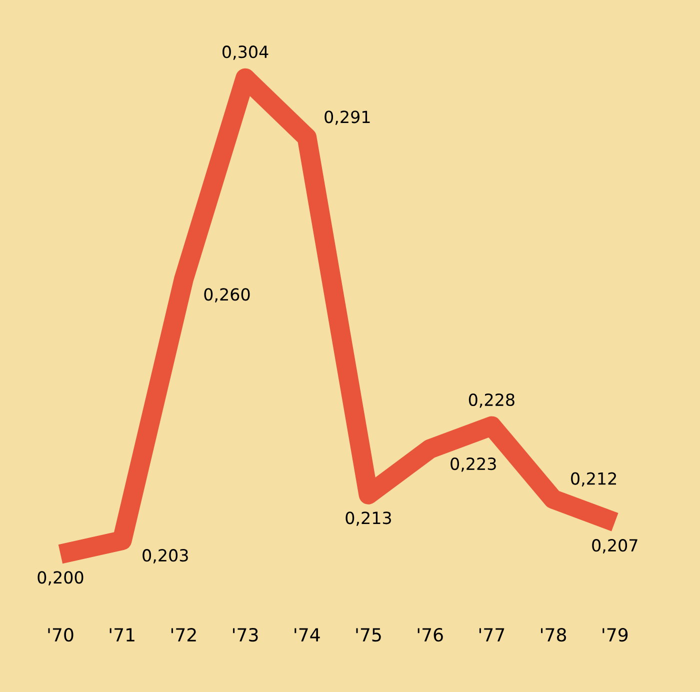 The image size is (700, 692). I want to click on x-tick-label: '71, so click(122, 635).